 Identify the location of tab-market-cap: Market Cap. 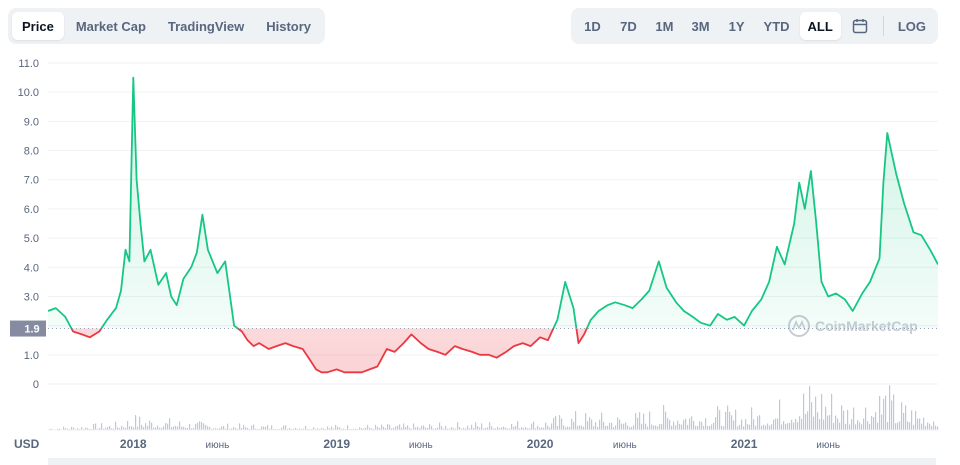
(110, 26).